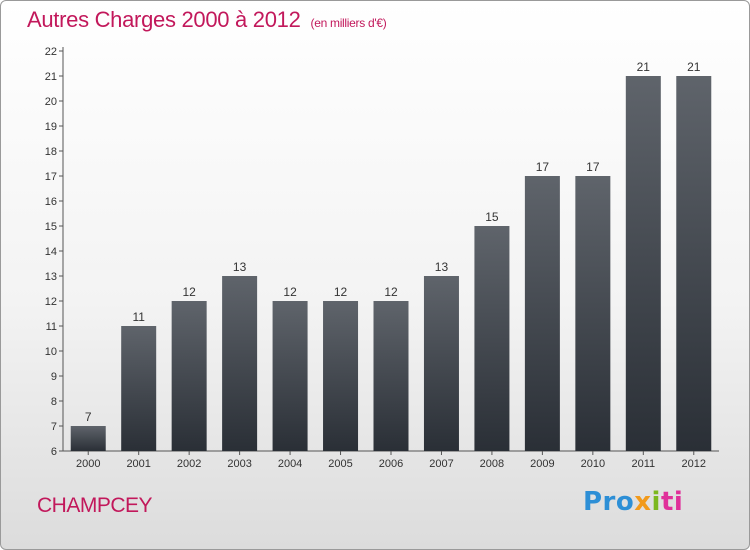  Describe the element at coordinates (290, 464) in the screenshot. I see `x-tick-label: 2004` at that location.